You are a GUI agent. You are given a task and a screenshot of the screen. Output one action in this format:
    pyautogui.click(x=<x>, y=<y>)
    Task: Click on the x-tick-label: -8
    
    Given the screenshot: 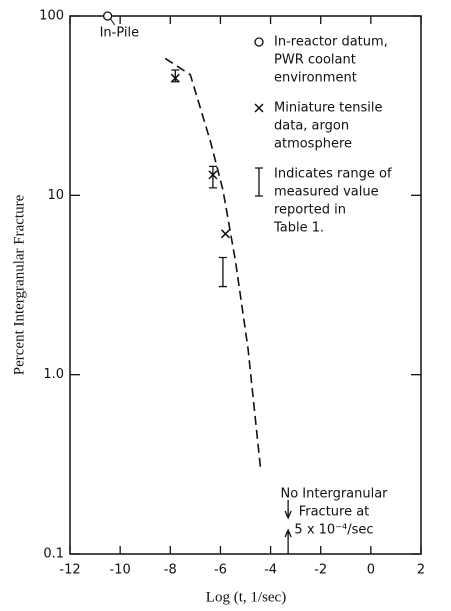 What is the action you would take?
    pyautogui.click(x=170, y=570)
    